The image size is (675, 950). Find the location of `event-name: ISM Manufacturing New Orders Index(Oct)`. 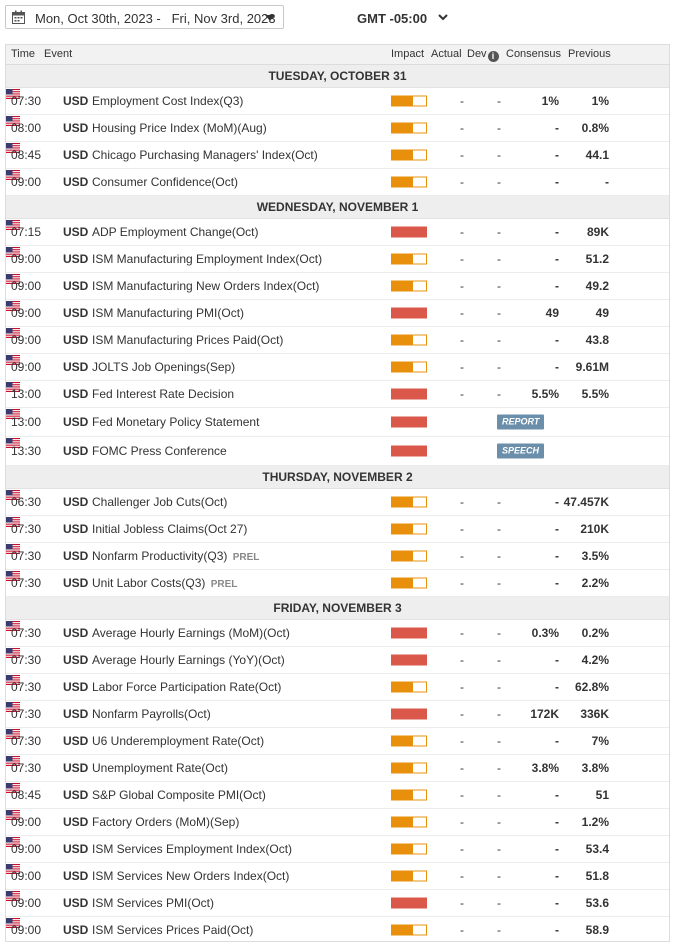

event-name: ISM Manufacturing New Orders Index(Oct) is located at coordinates (205, 286).